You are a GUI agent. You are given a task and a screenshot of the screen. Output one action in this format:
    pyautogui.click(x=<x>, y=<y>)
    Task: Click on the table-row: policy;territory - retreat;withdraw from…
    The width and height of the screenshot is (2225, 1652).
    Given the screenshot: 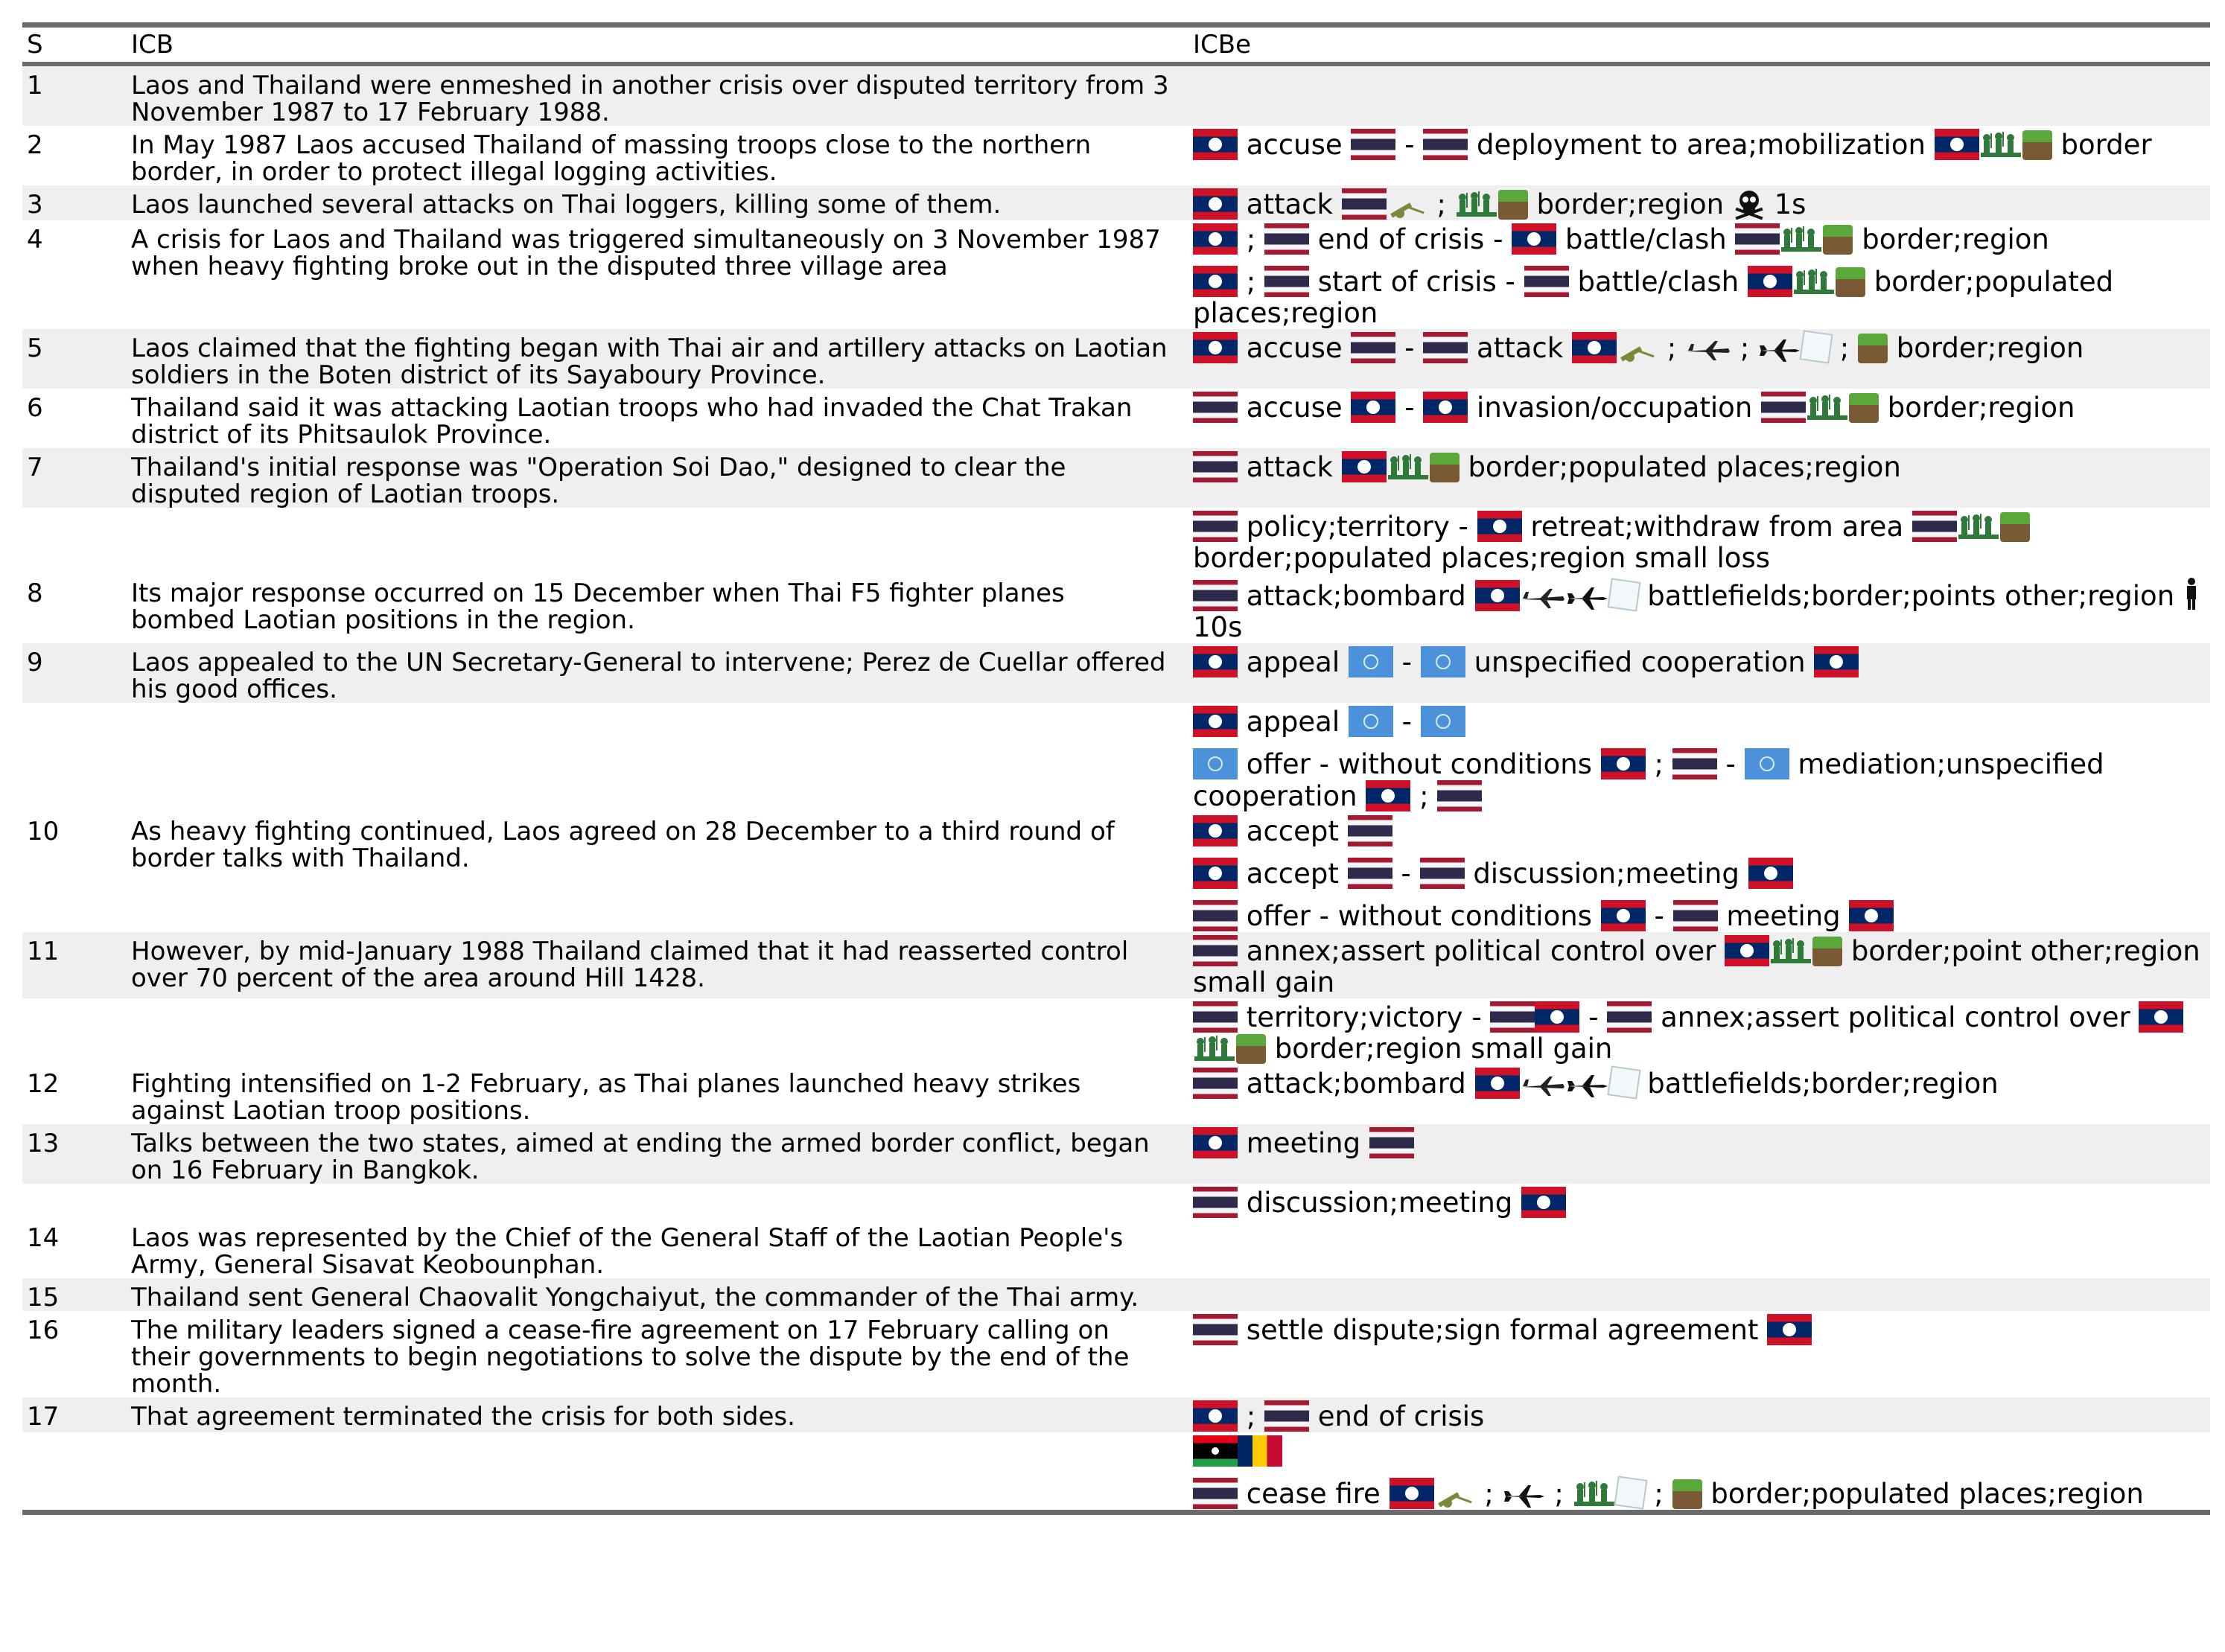 What is the action you would take?
    pyautogui.click(x=1116, y=541)
    